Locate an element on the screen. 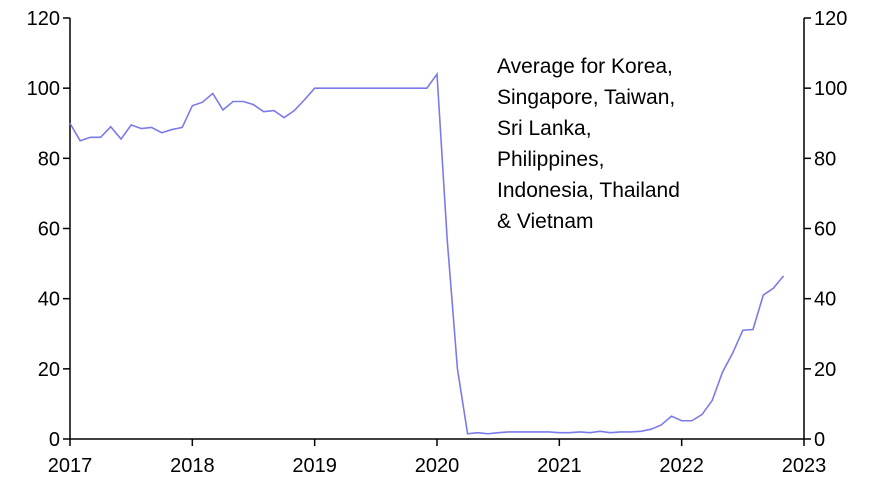 The width and height of the screenshot is (873, 482). x-tick-label: 2017 is located at coordinates (70, 466).